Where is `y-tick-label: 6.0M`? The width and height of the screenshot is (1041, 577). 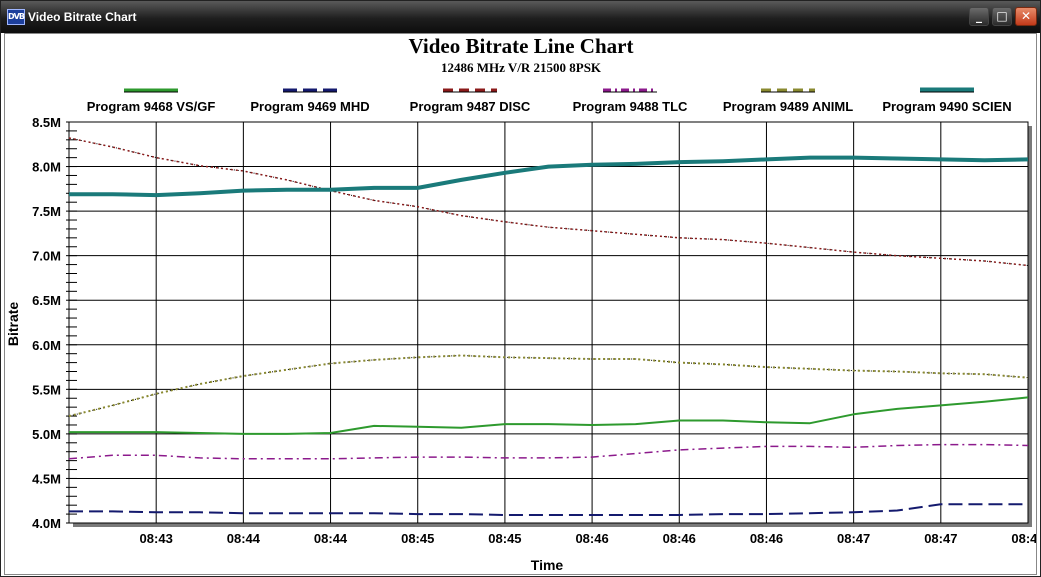 y-tick-label: 6.0M is located at coordinates (46, 345).